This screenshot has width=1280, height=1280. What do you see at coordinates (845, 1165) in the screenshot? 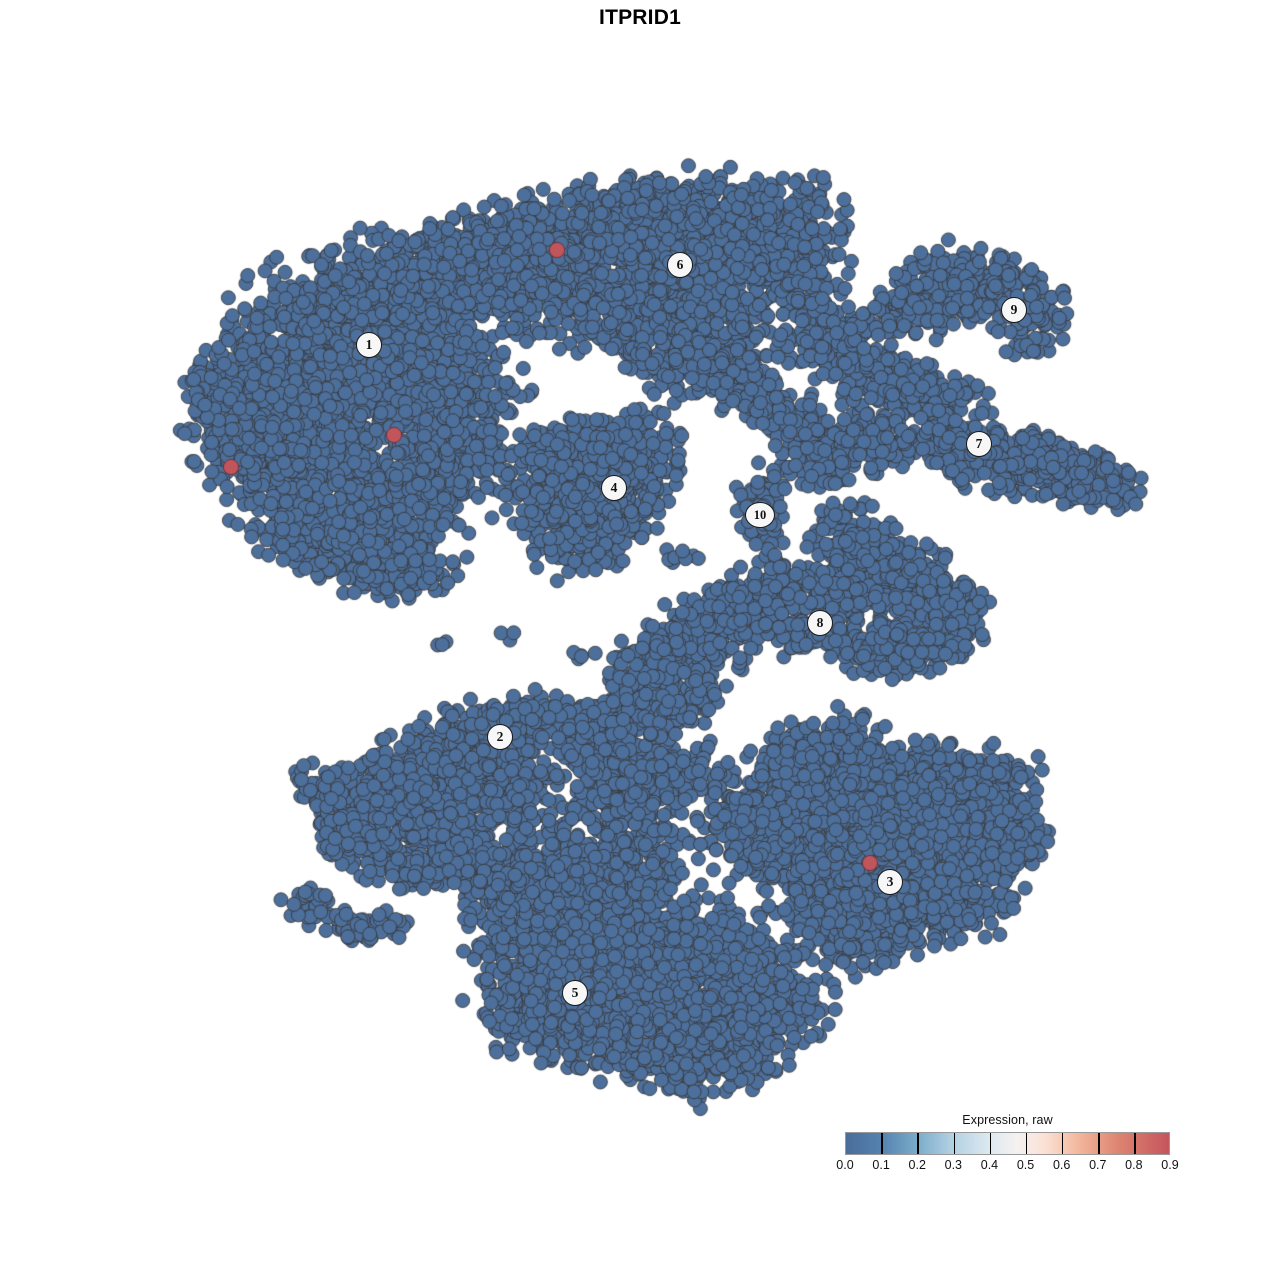
I see `colorbar-tick-label: 0.0` at bounding box center [845, 1165].